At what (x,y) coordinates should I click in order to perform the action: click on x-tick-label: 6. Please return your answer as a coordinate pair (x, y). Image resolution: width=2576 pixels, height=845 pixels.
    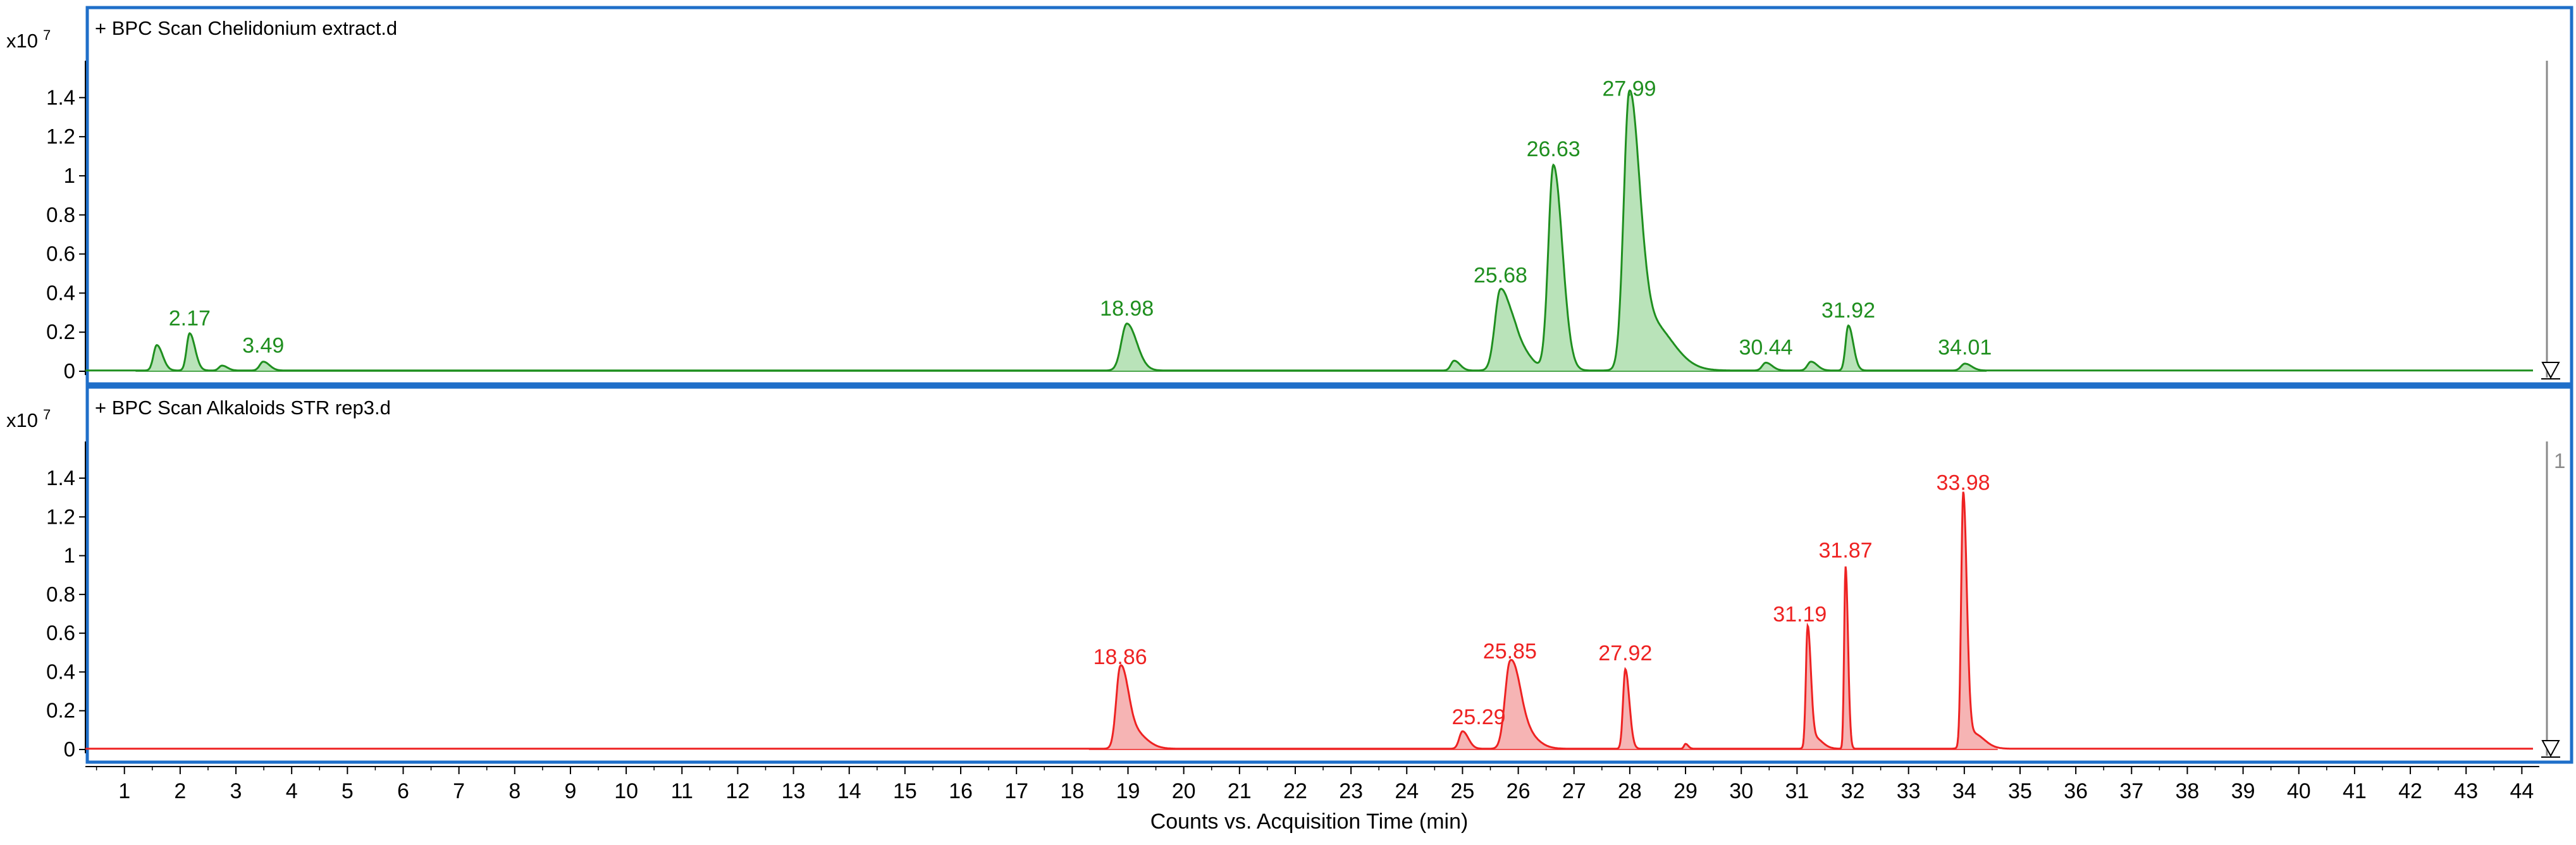
    Looking at the image, I should click on (403, 791).